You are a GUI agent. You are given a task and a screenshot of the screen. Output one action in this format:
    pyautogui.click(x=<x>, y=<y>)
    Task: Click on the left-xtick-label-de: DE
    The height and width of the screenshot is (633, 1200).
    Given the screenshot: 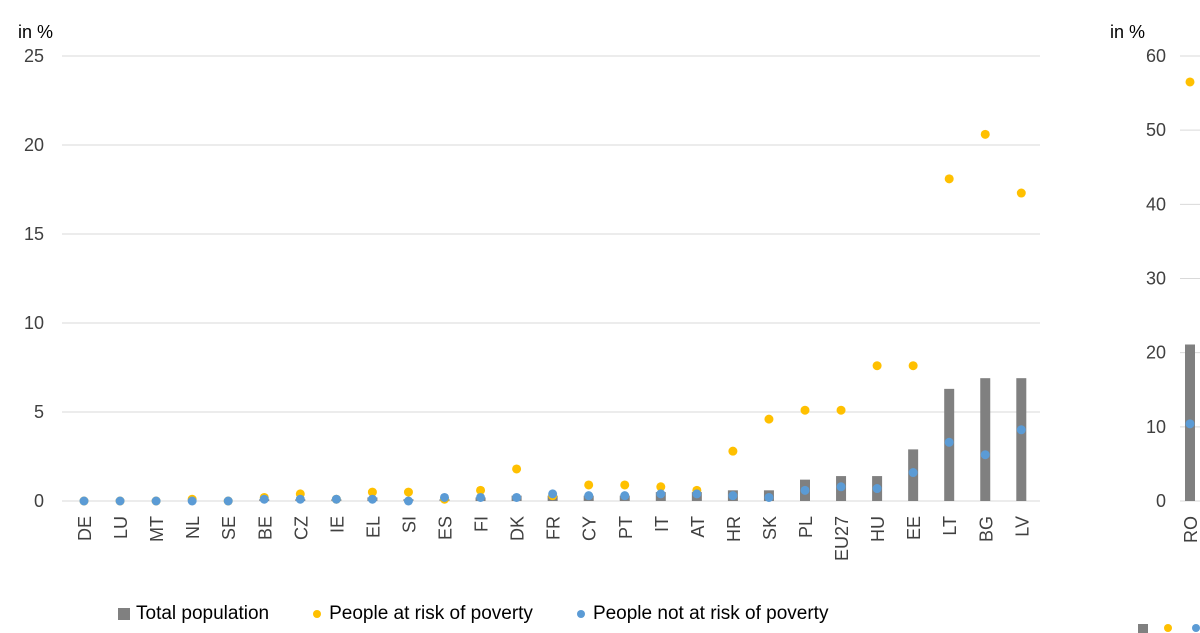 What is the action you would take?
    pyautogui.click(x=85, y=528)
    